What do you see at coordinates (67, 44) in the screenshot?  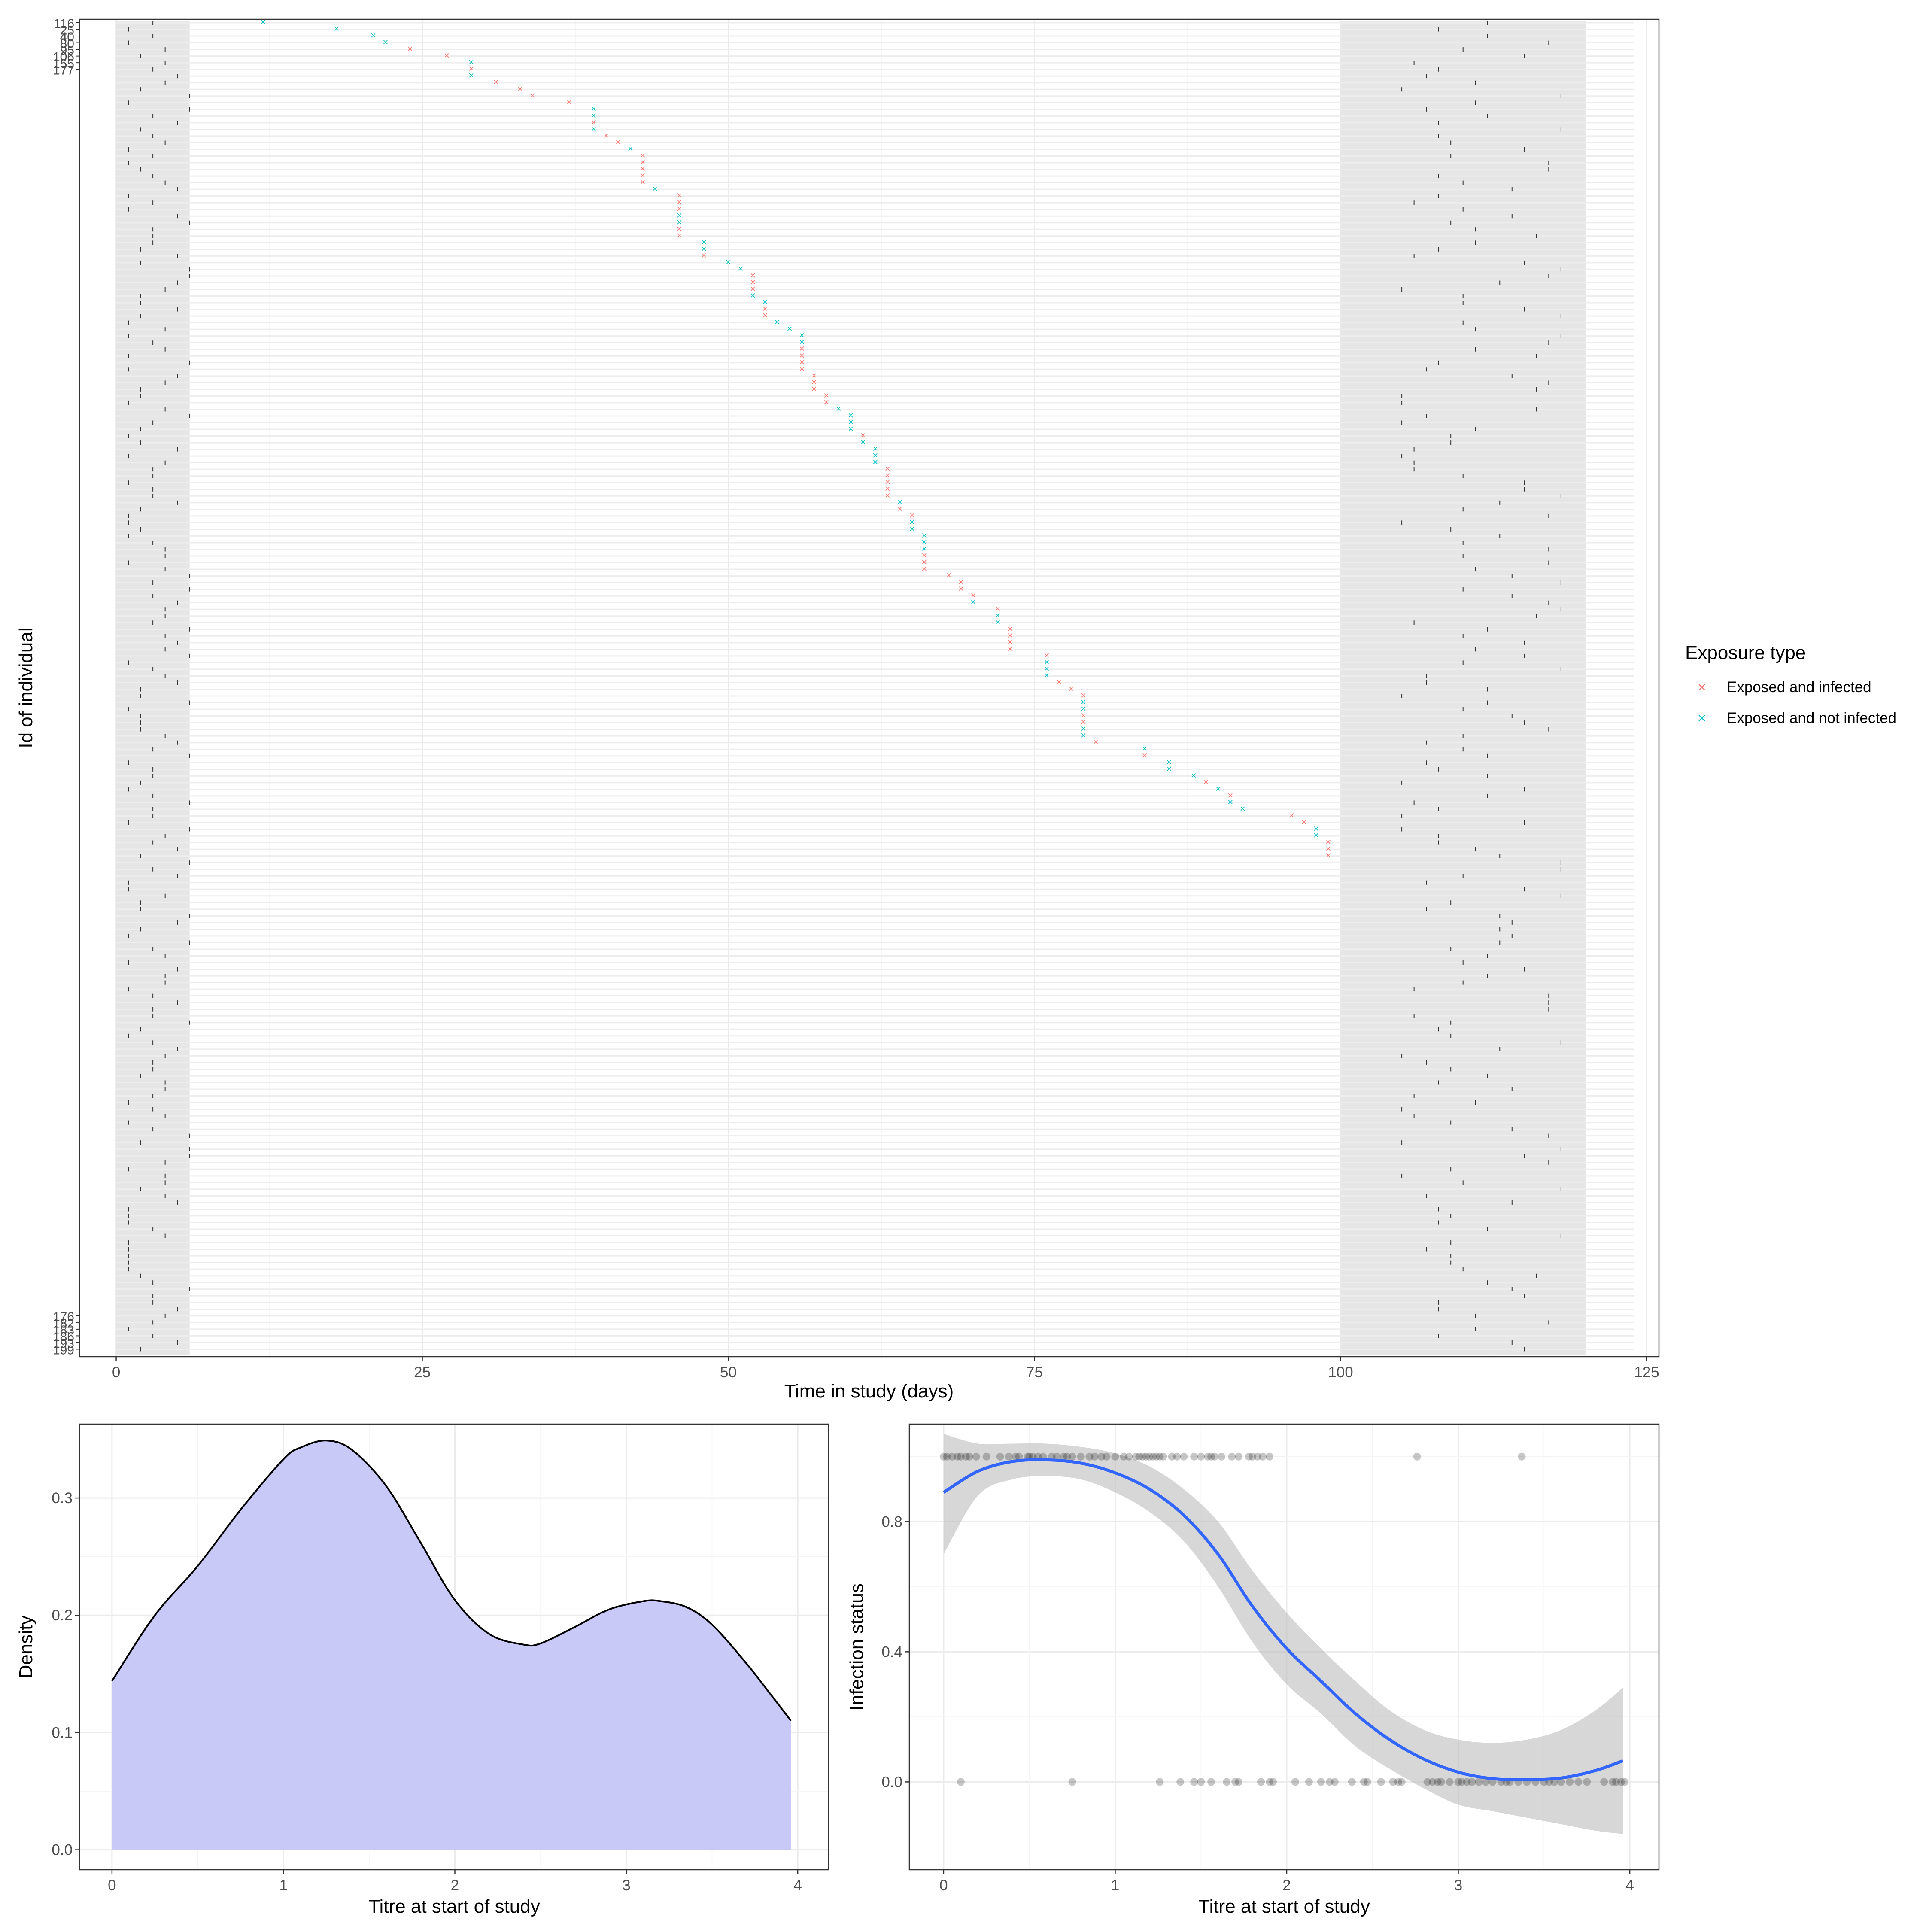 I see `timeline-y-tick-label: 80` at bounding box center [67, 44].